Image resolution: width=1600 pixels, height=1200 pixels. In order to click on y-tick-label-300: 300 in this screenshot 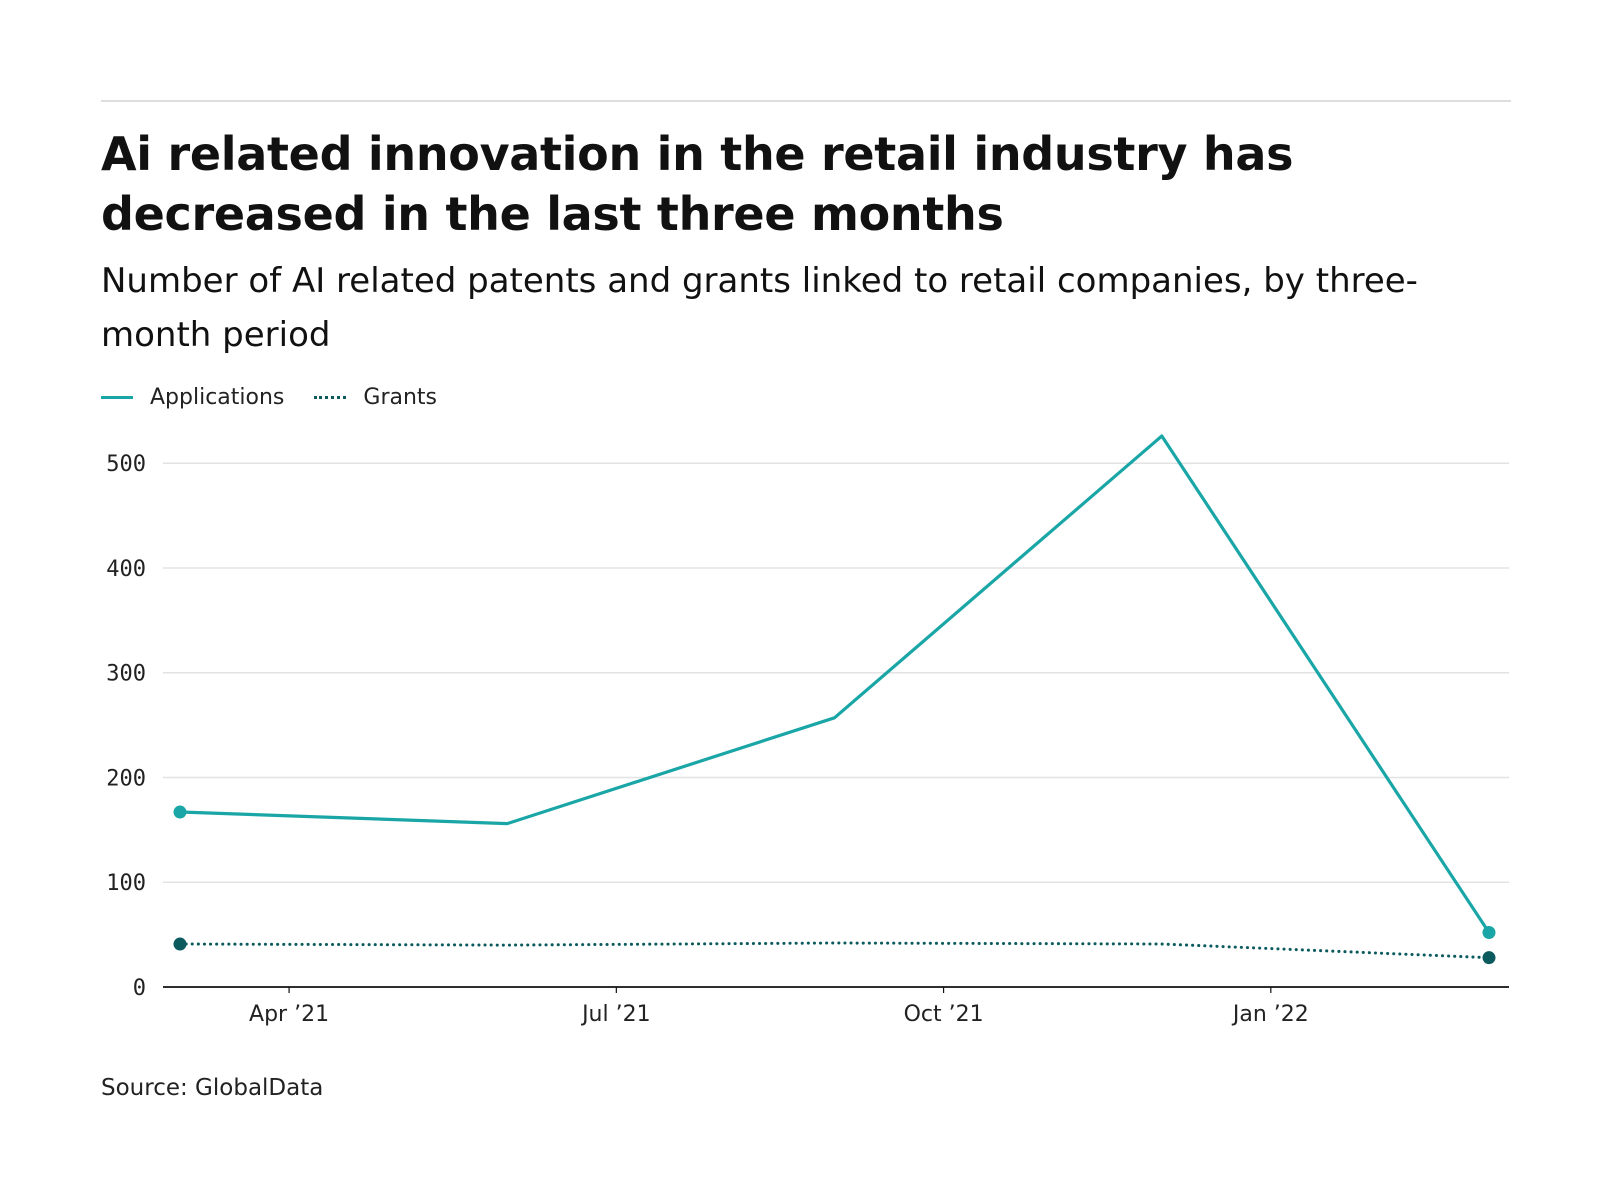, I will do `click(126, 674)`.